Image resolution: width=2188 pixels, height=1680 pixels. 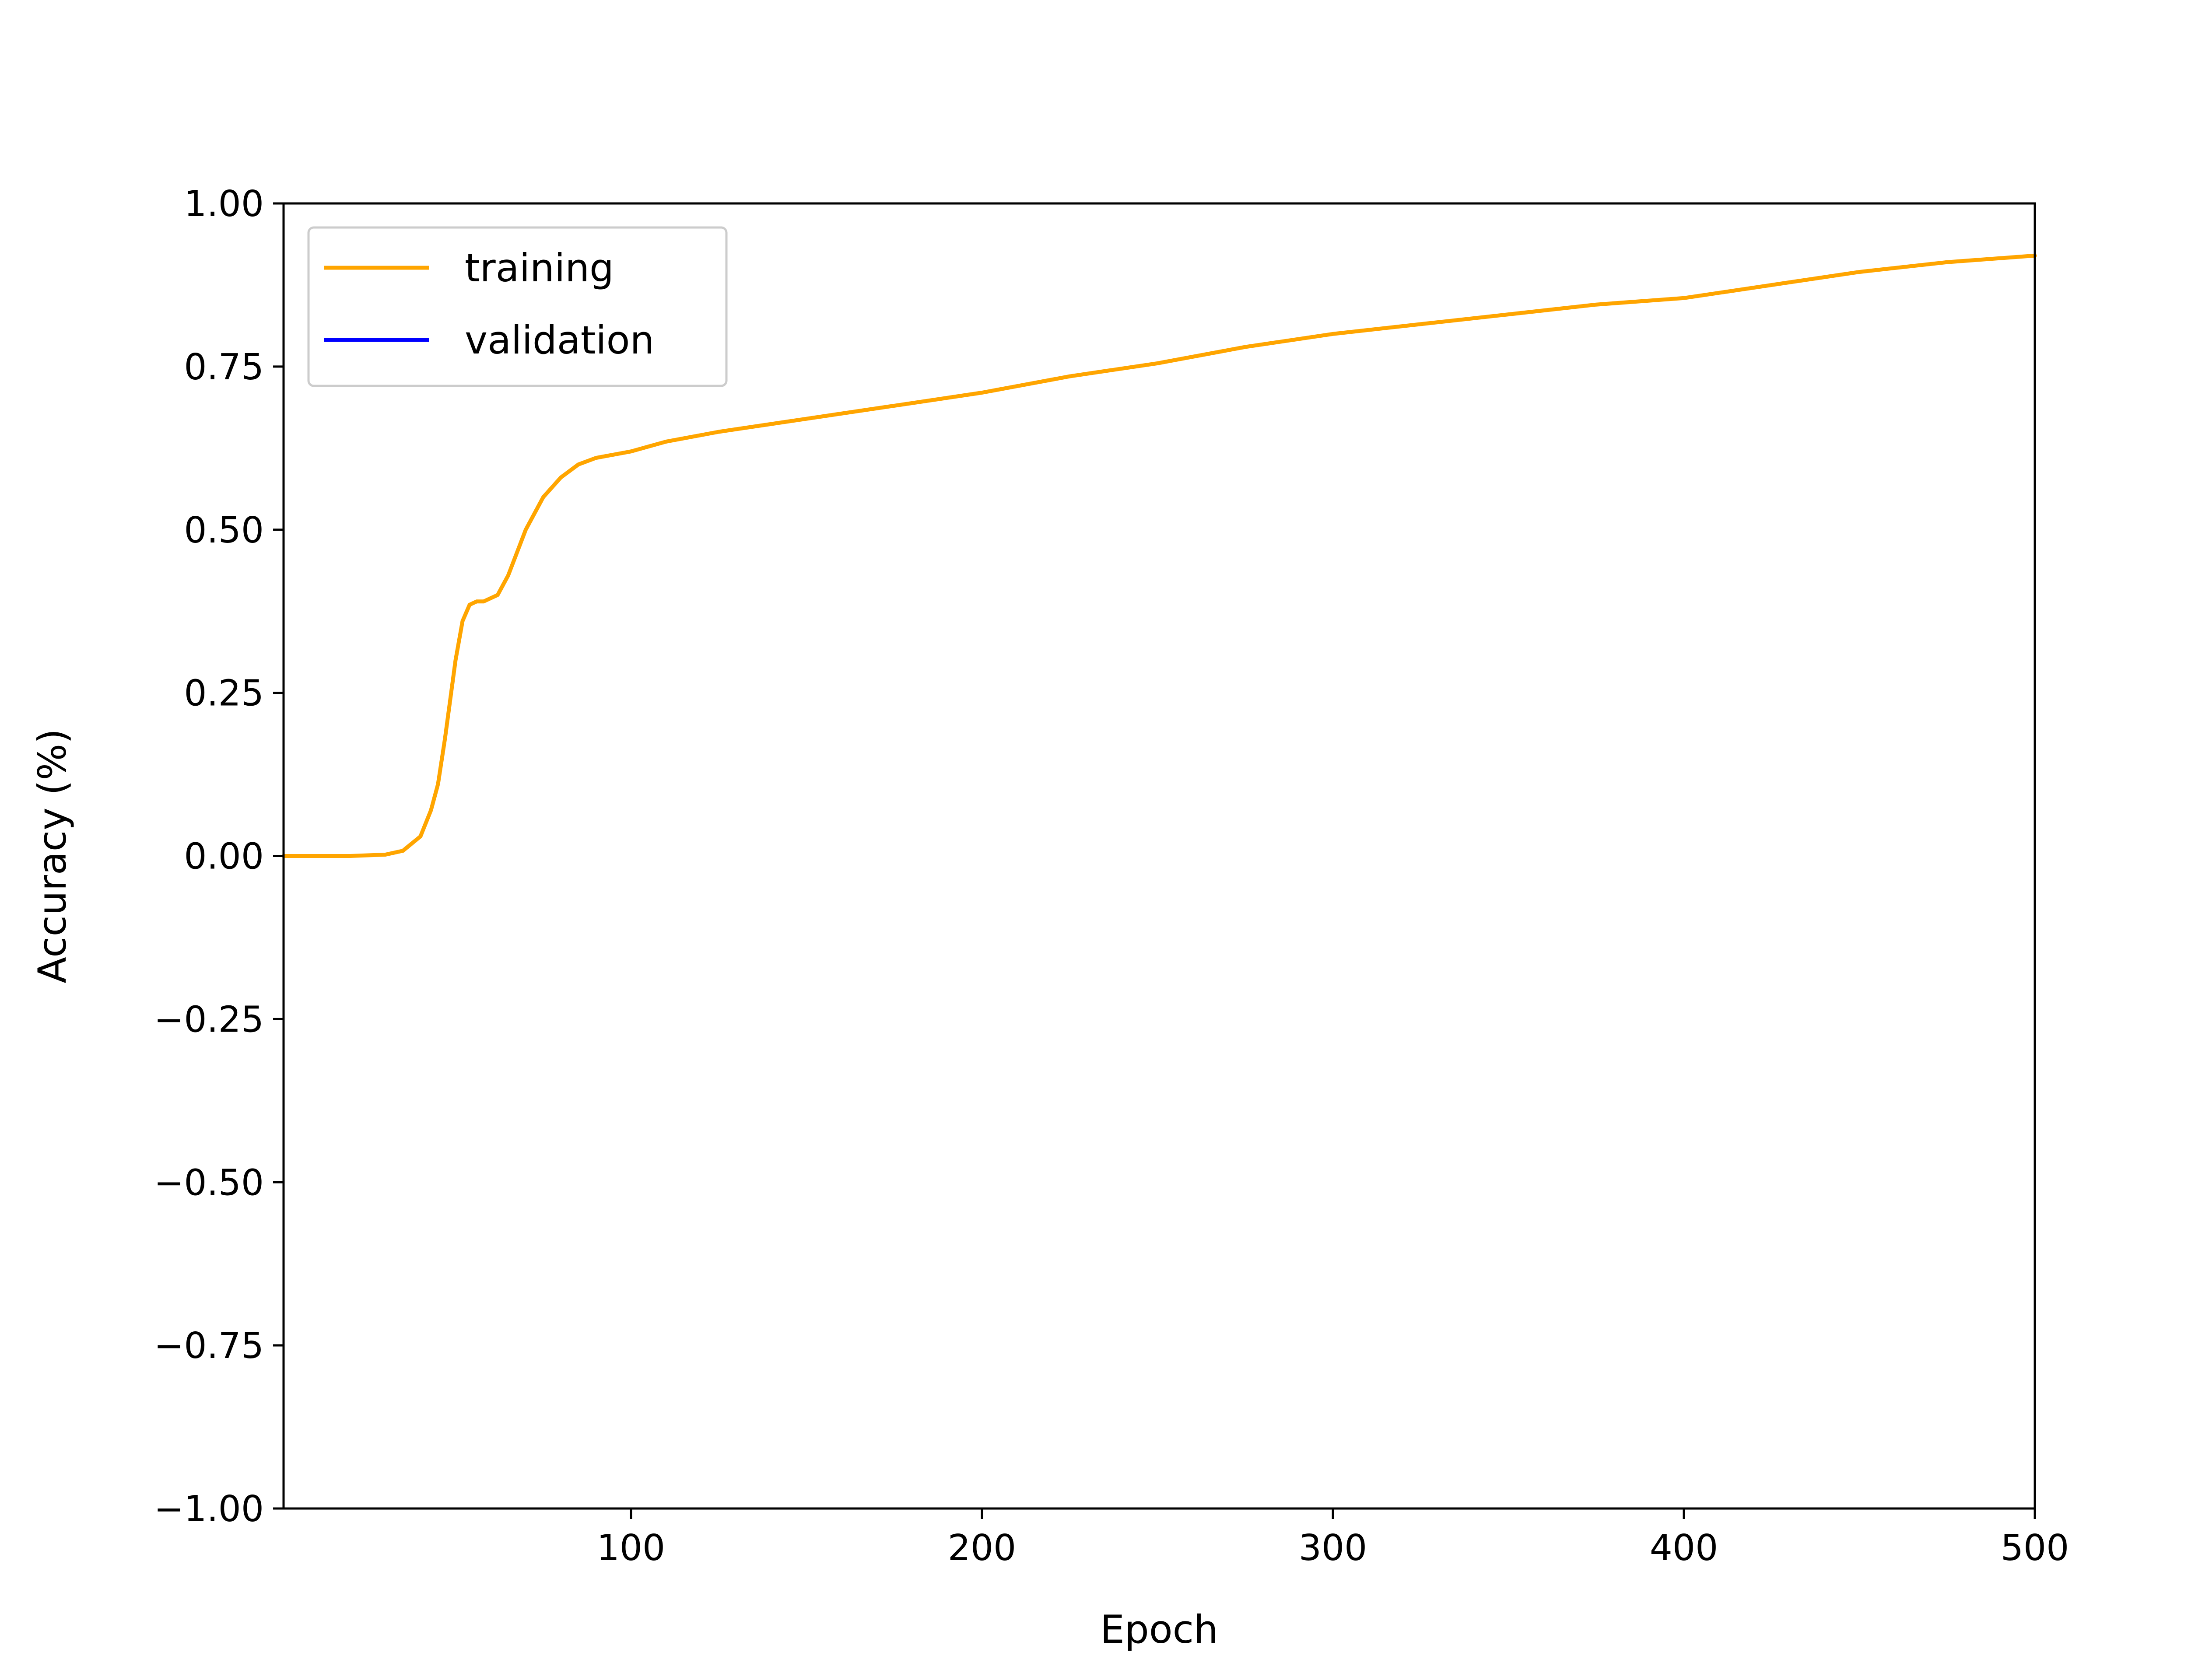 I want to click on y-tick-label: 0.50, so click(x=224, y=530).